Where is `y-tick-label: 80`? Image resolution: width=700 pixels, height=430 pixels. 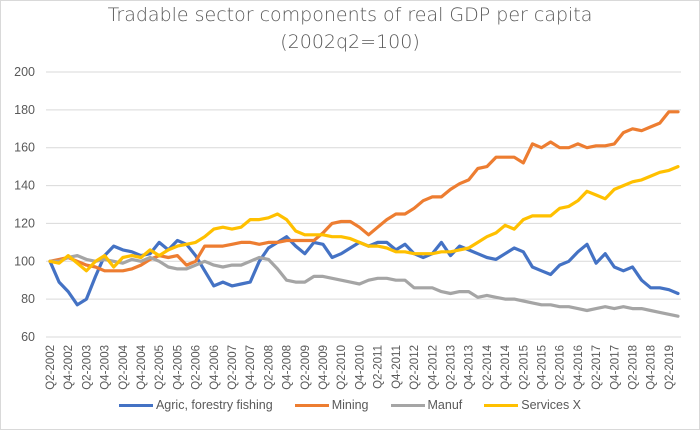 y-tick-label: 80 is located at coordinates (28, 299).